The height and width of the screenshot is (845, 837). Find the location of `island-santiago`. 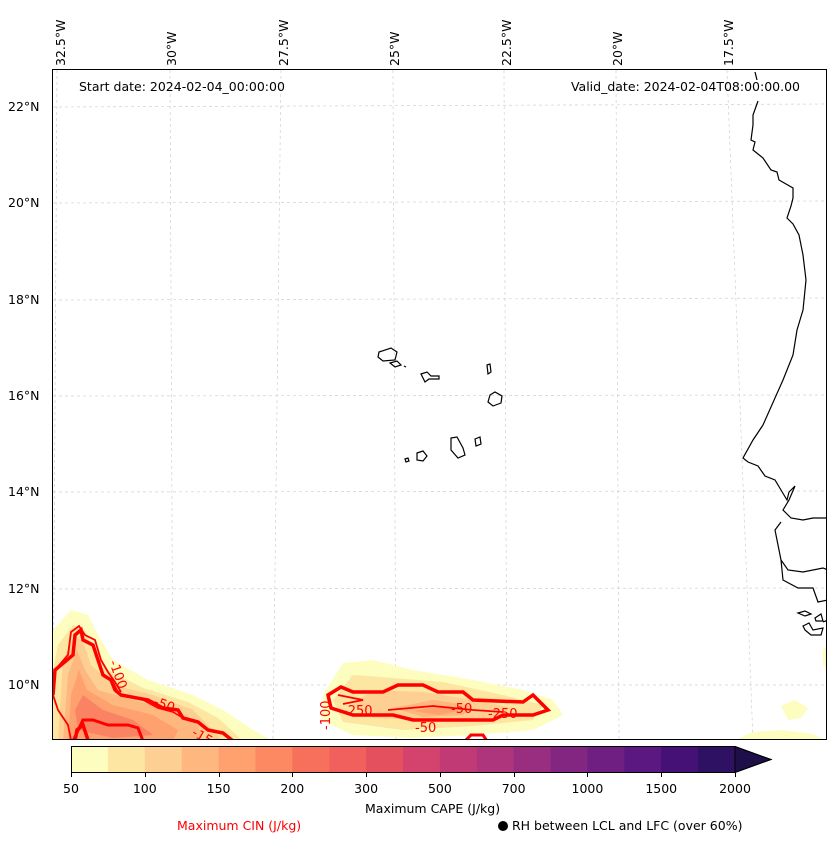

island-santiago is located at coordinates (458, 447).